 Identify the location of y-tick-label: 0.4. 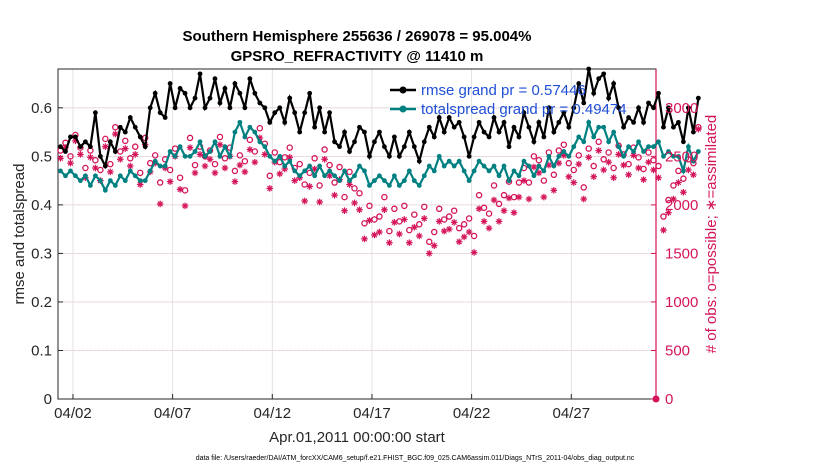
(41, 205).